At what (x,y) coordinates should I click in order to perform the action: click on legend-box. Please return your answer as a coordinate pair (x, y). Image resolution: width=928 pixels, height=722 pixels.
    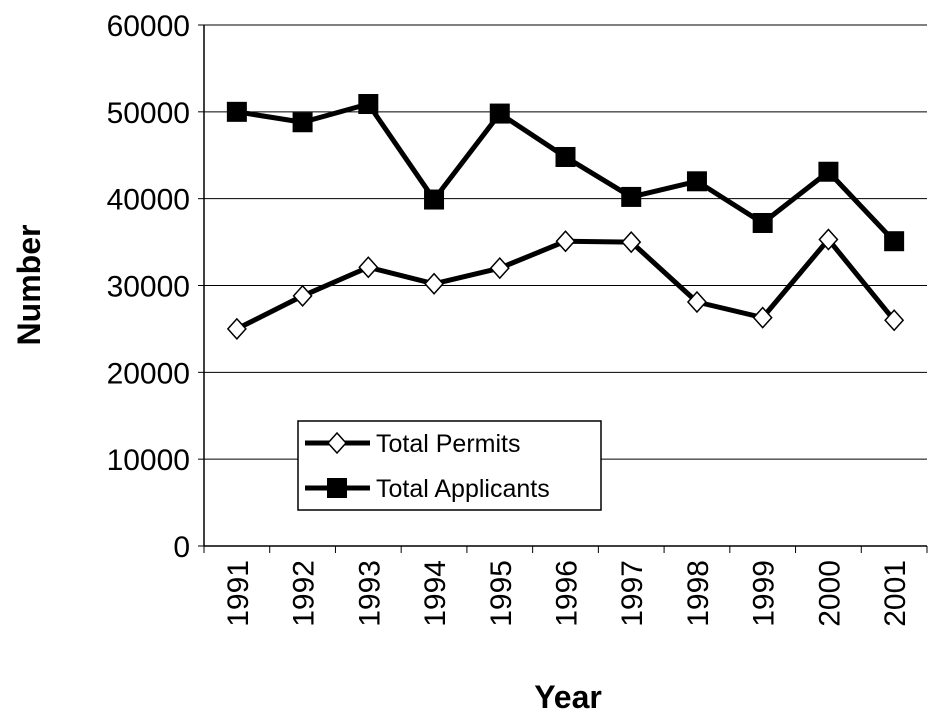
    Looking at the image, I should click on (449, 465).